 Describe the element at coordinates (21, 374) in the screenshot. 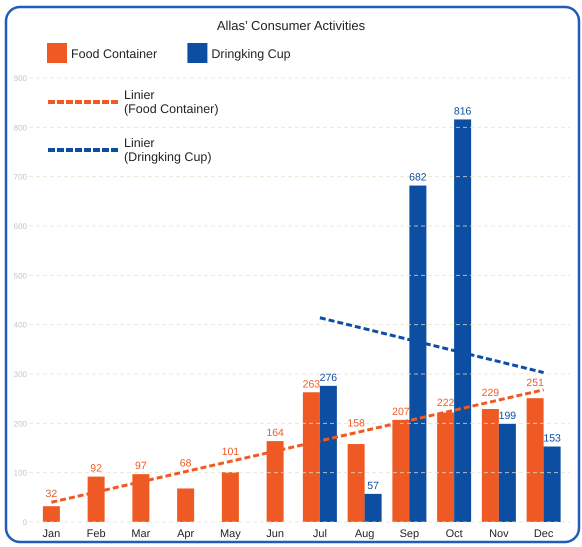

I see `y-tick-label: 300` at that location.